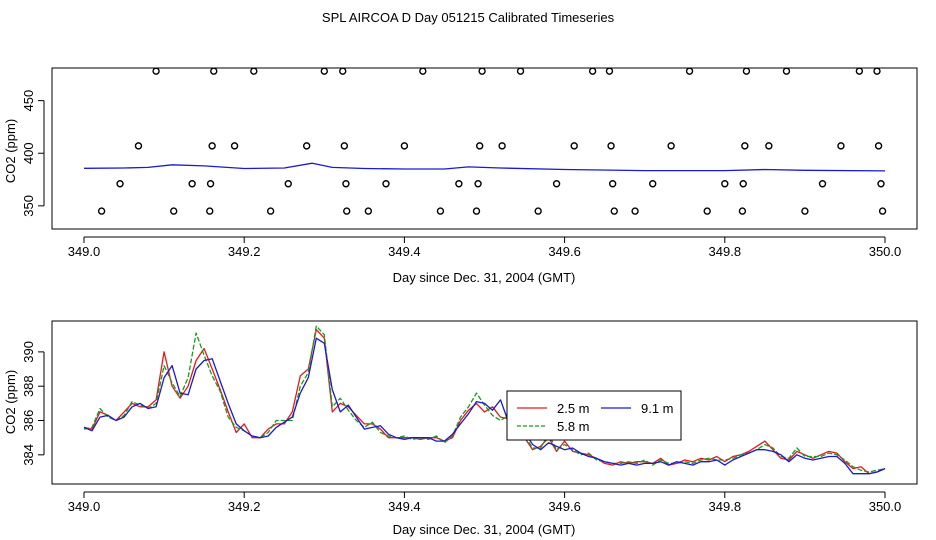 The width and height of the screenshot is (936, 540). I want to click on legend: 2.5 m 5.8 m 9.1 m, so click(594, 415).